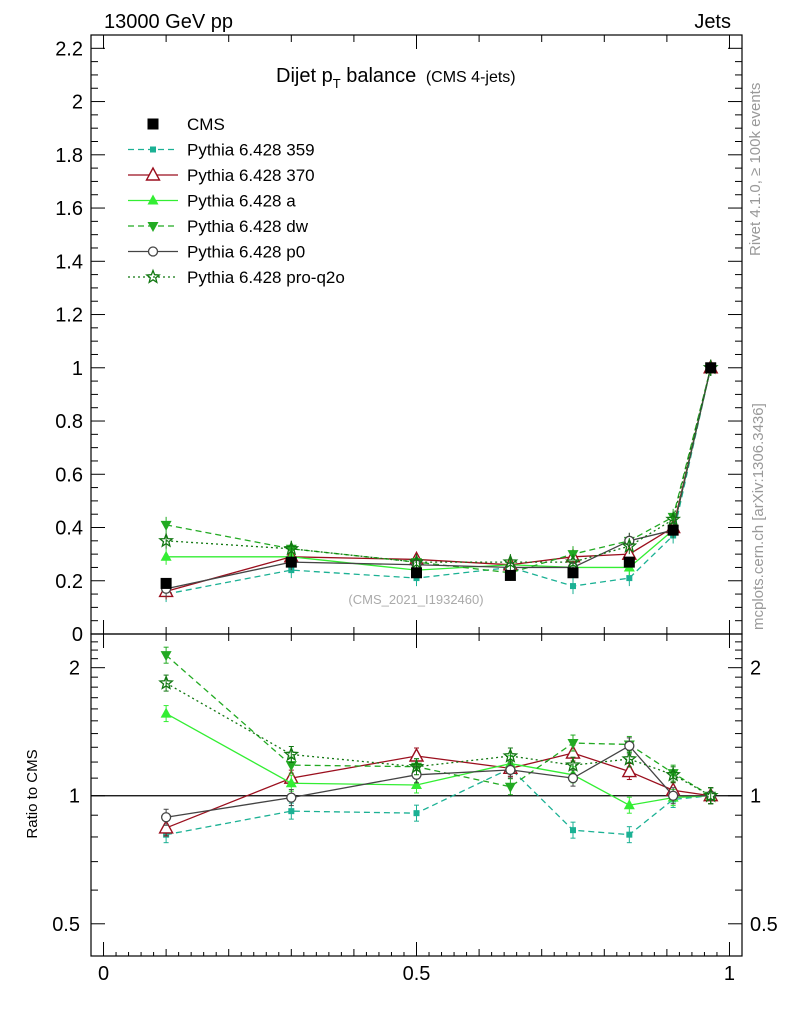  What do you see at coordinates (758, 516) in the screenshot?
I see `side-mcplots-label: mcplots.cern.ch [arXiv:1306.3436]` at bounding box center [758, 516].